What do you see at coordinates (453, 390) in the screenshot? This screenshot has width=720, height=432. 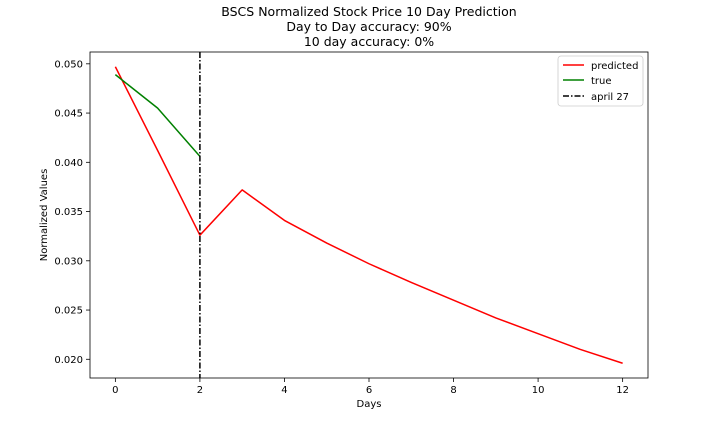 I see `x-tick-label: 8` at bounding box center [453, 390].